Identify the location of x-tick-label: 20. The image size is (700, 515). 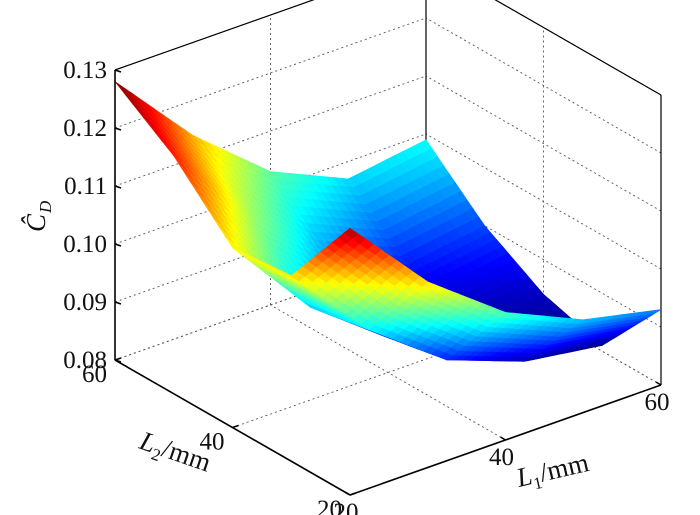
(346, 507).